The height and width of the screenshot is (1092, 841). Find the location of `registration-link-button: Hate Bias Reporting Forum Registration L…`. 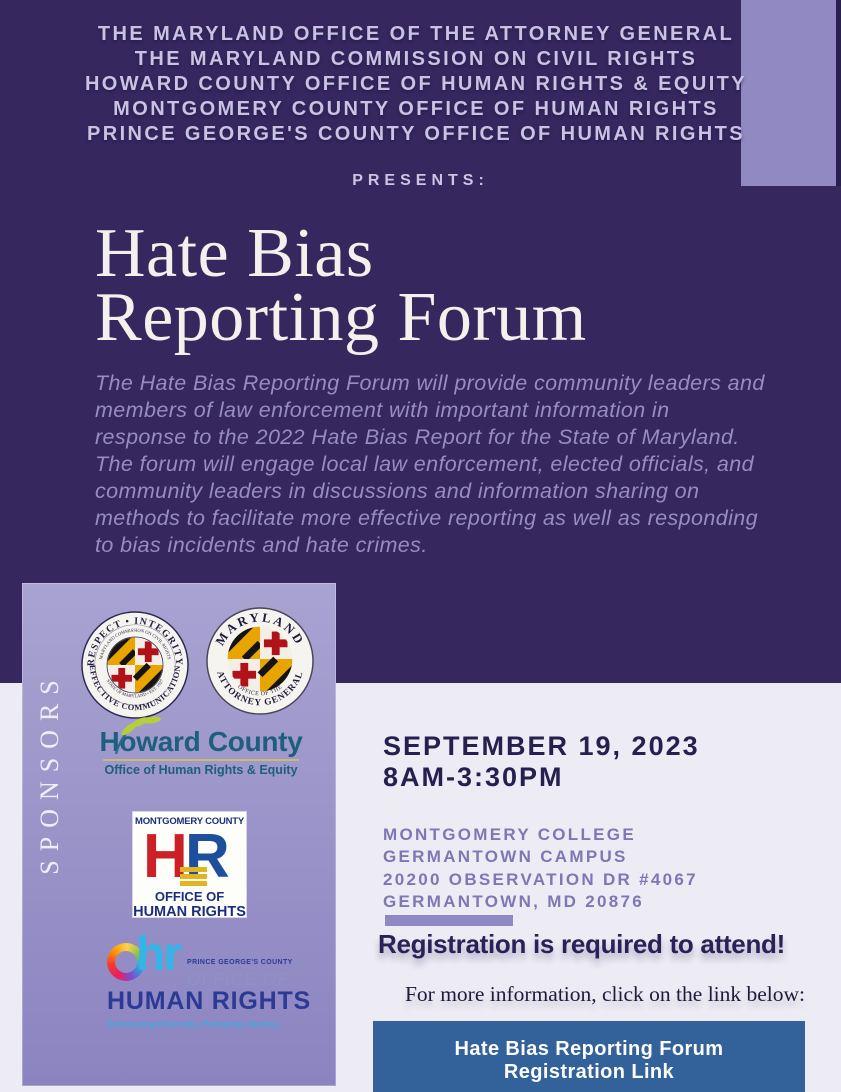

registration-link-button: Hate Bias Reporting Forum Registration L… is located at coordinates (589, 1056).